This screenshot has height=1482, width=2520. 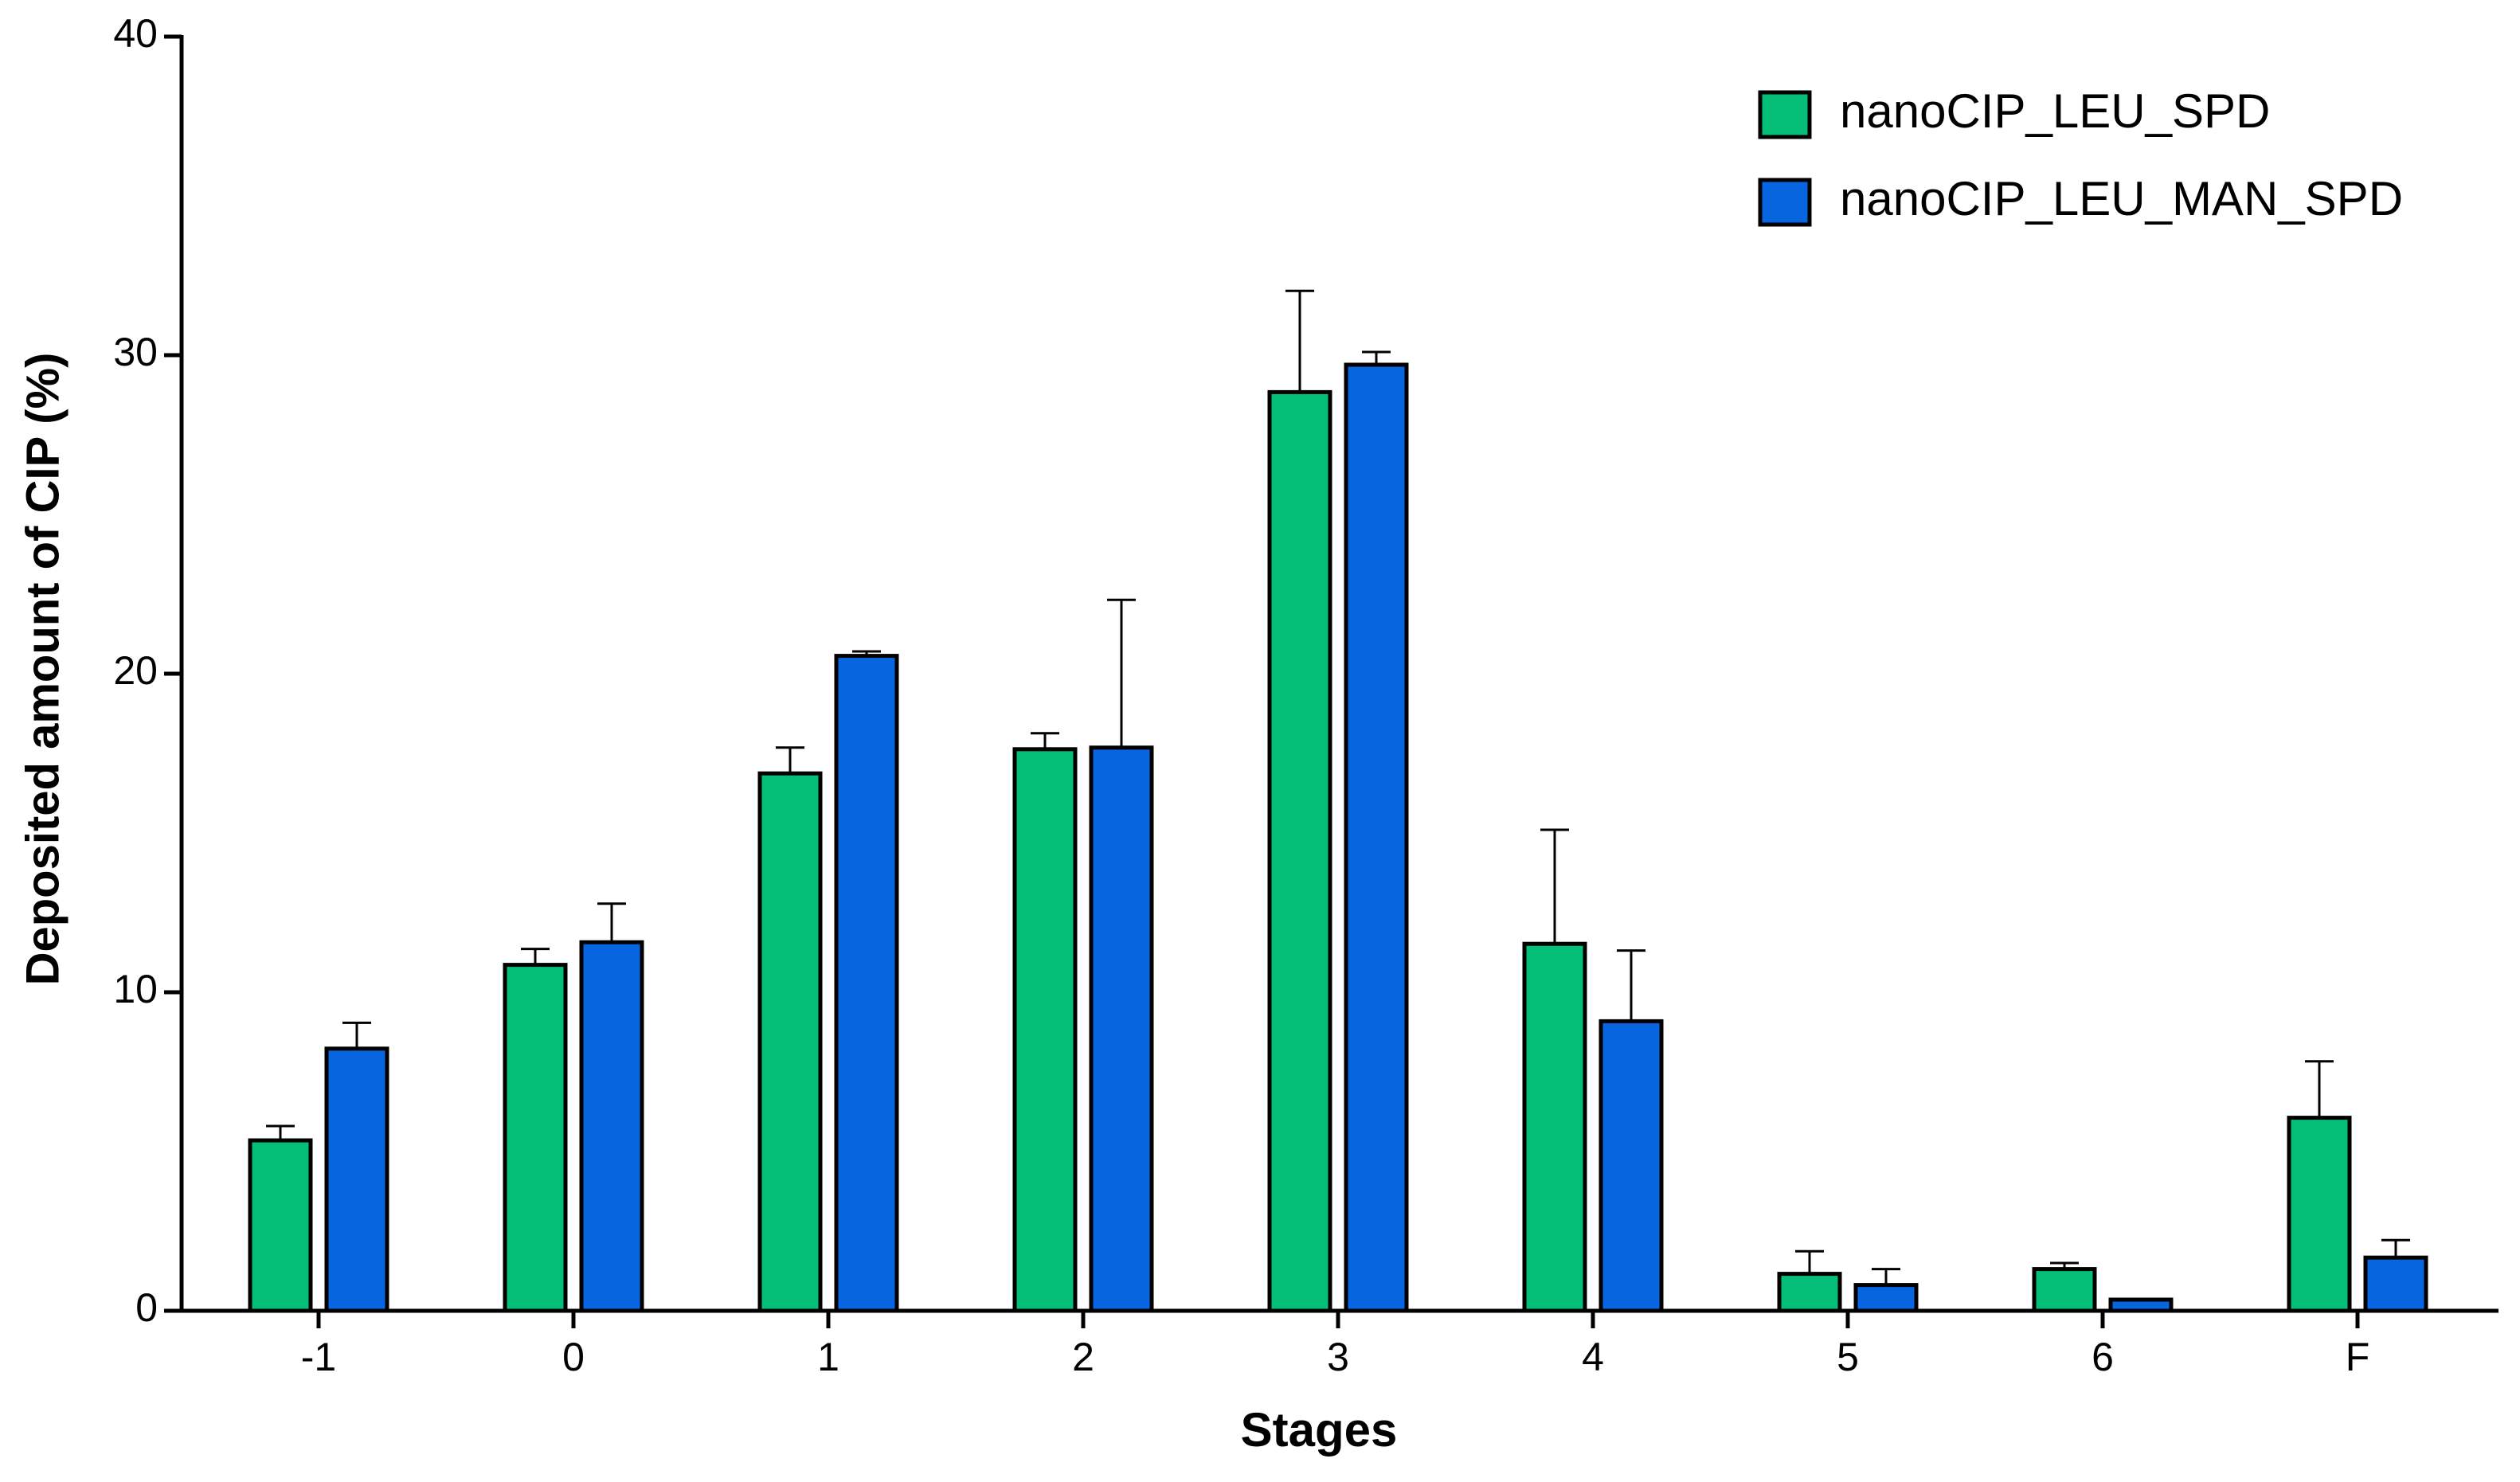 I want to click on y-tick-label: 10, so click(x=135, y=989).